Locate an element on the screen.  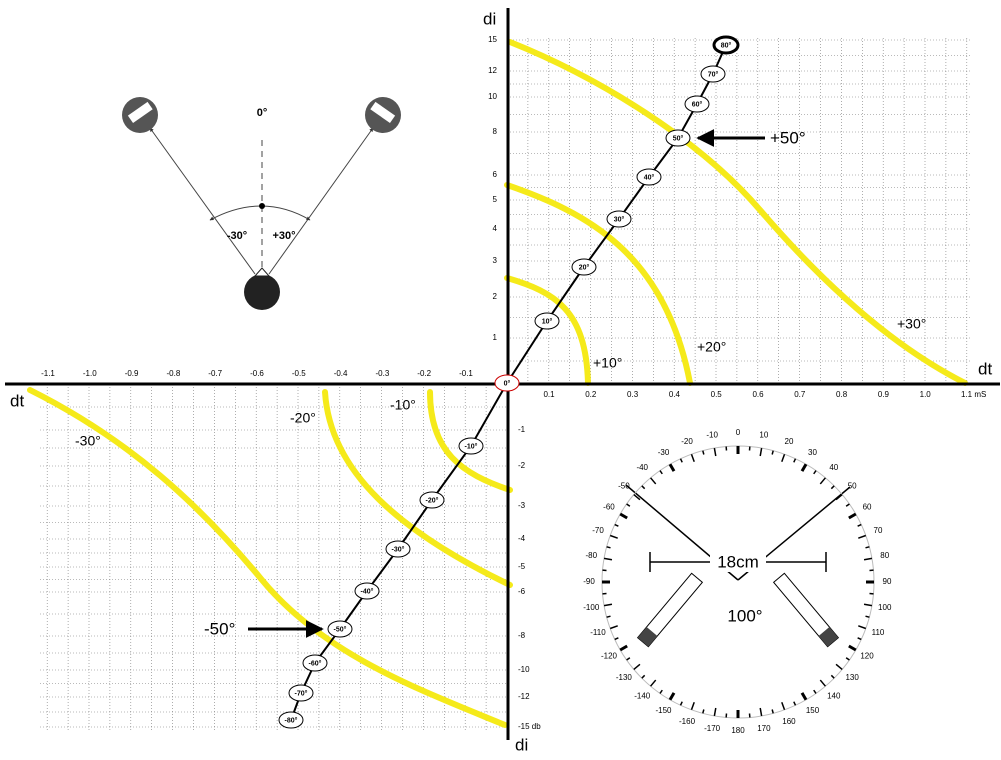
x-tick-label: 0.9 is located at coordinates (884, 394).